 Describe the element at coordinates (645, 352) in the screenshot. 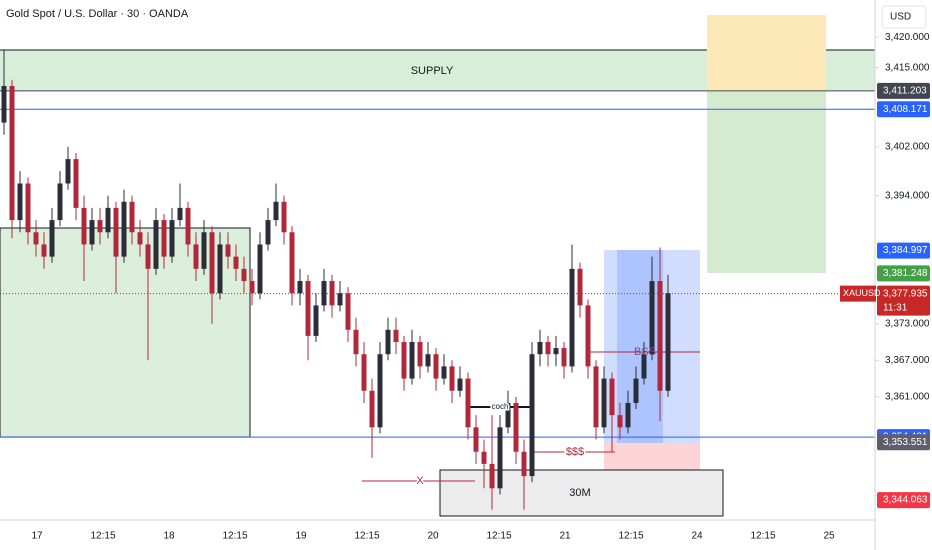

I see `bss-label: BSS` at that location.